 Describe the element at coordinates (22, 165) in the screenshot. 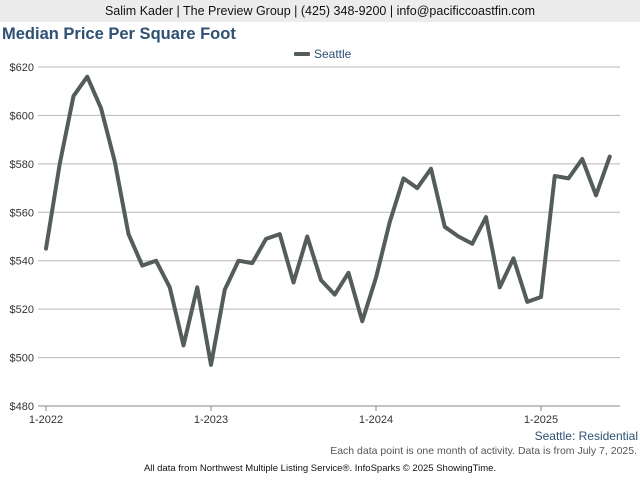

I see `y-tick-label: $580` at that location.